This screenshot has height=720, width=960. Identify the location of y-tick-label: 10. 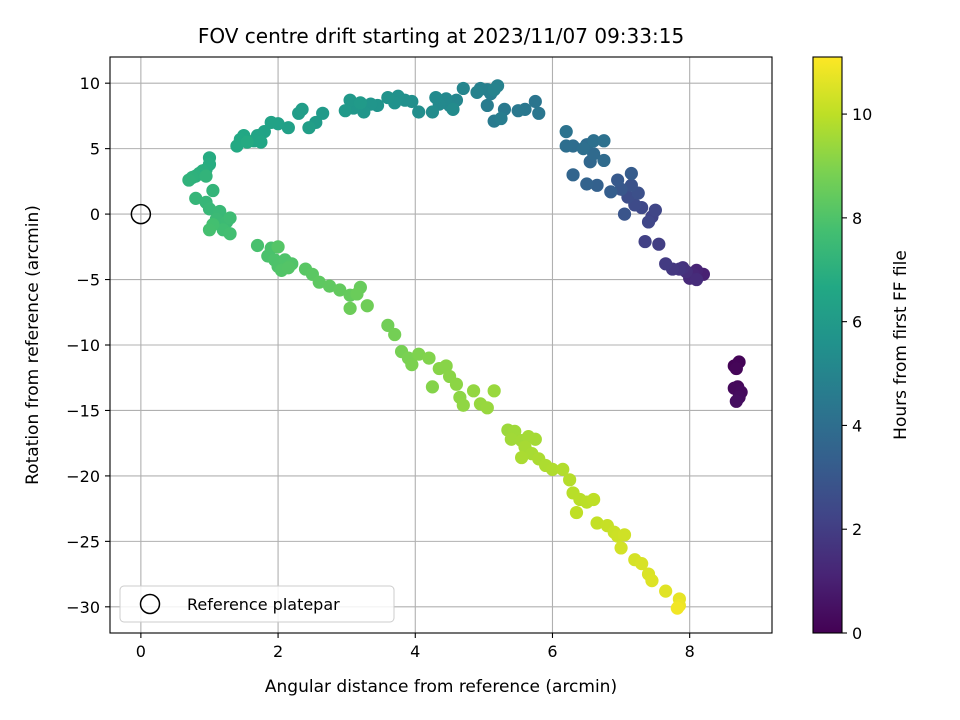
(90, 83).